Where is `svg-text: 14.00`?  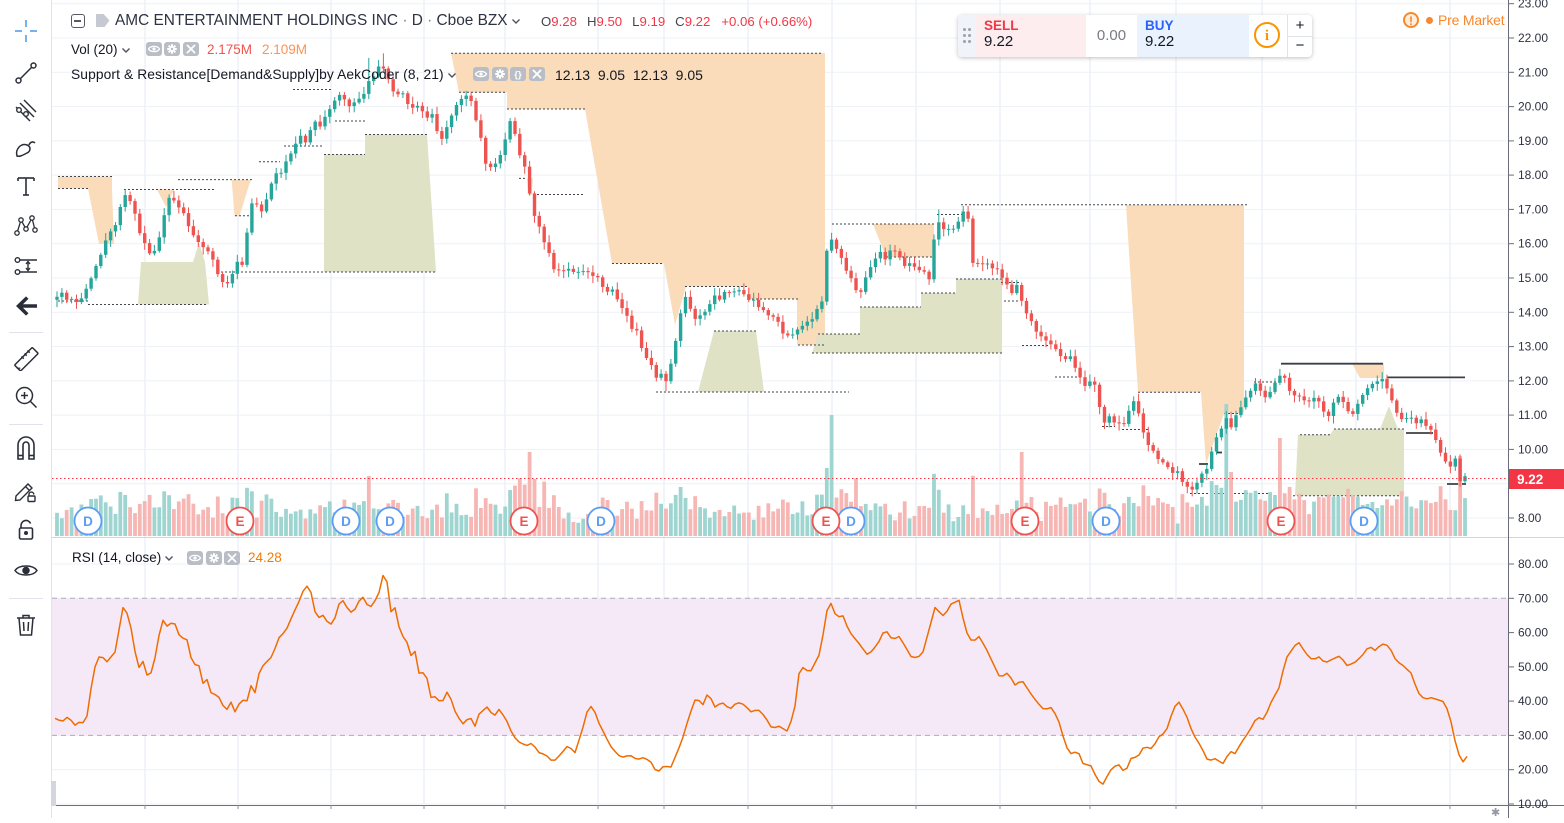
svg-text: 14.00 is located at coordinates (1533, 312).